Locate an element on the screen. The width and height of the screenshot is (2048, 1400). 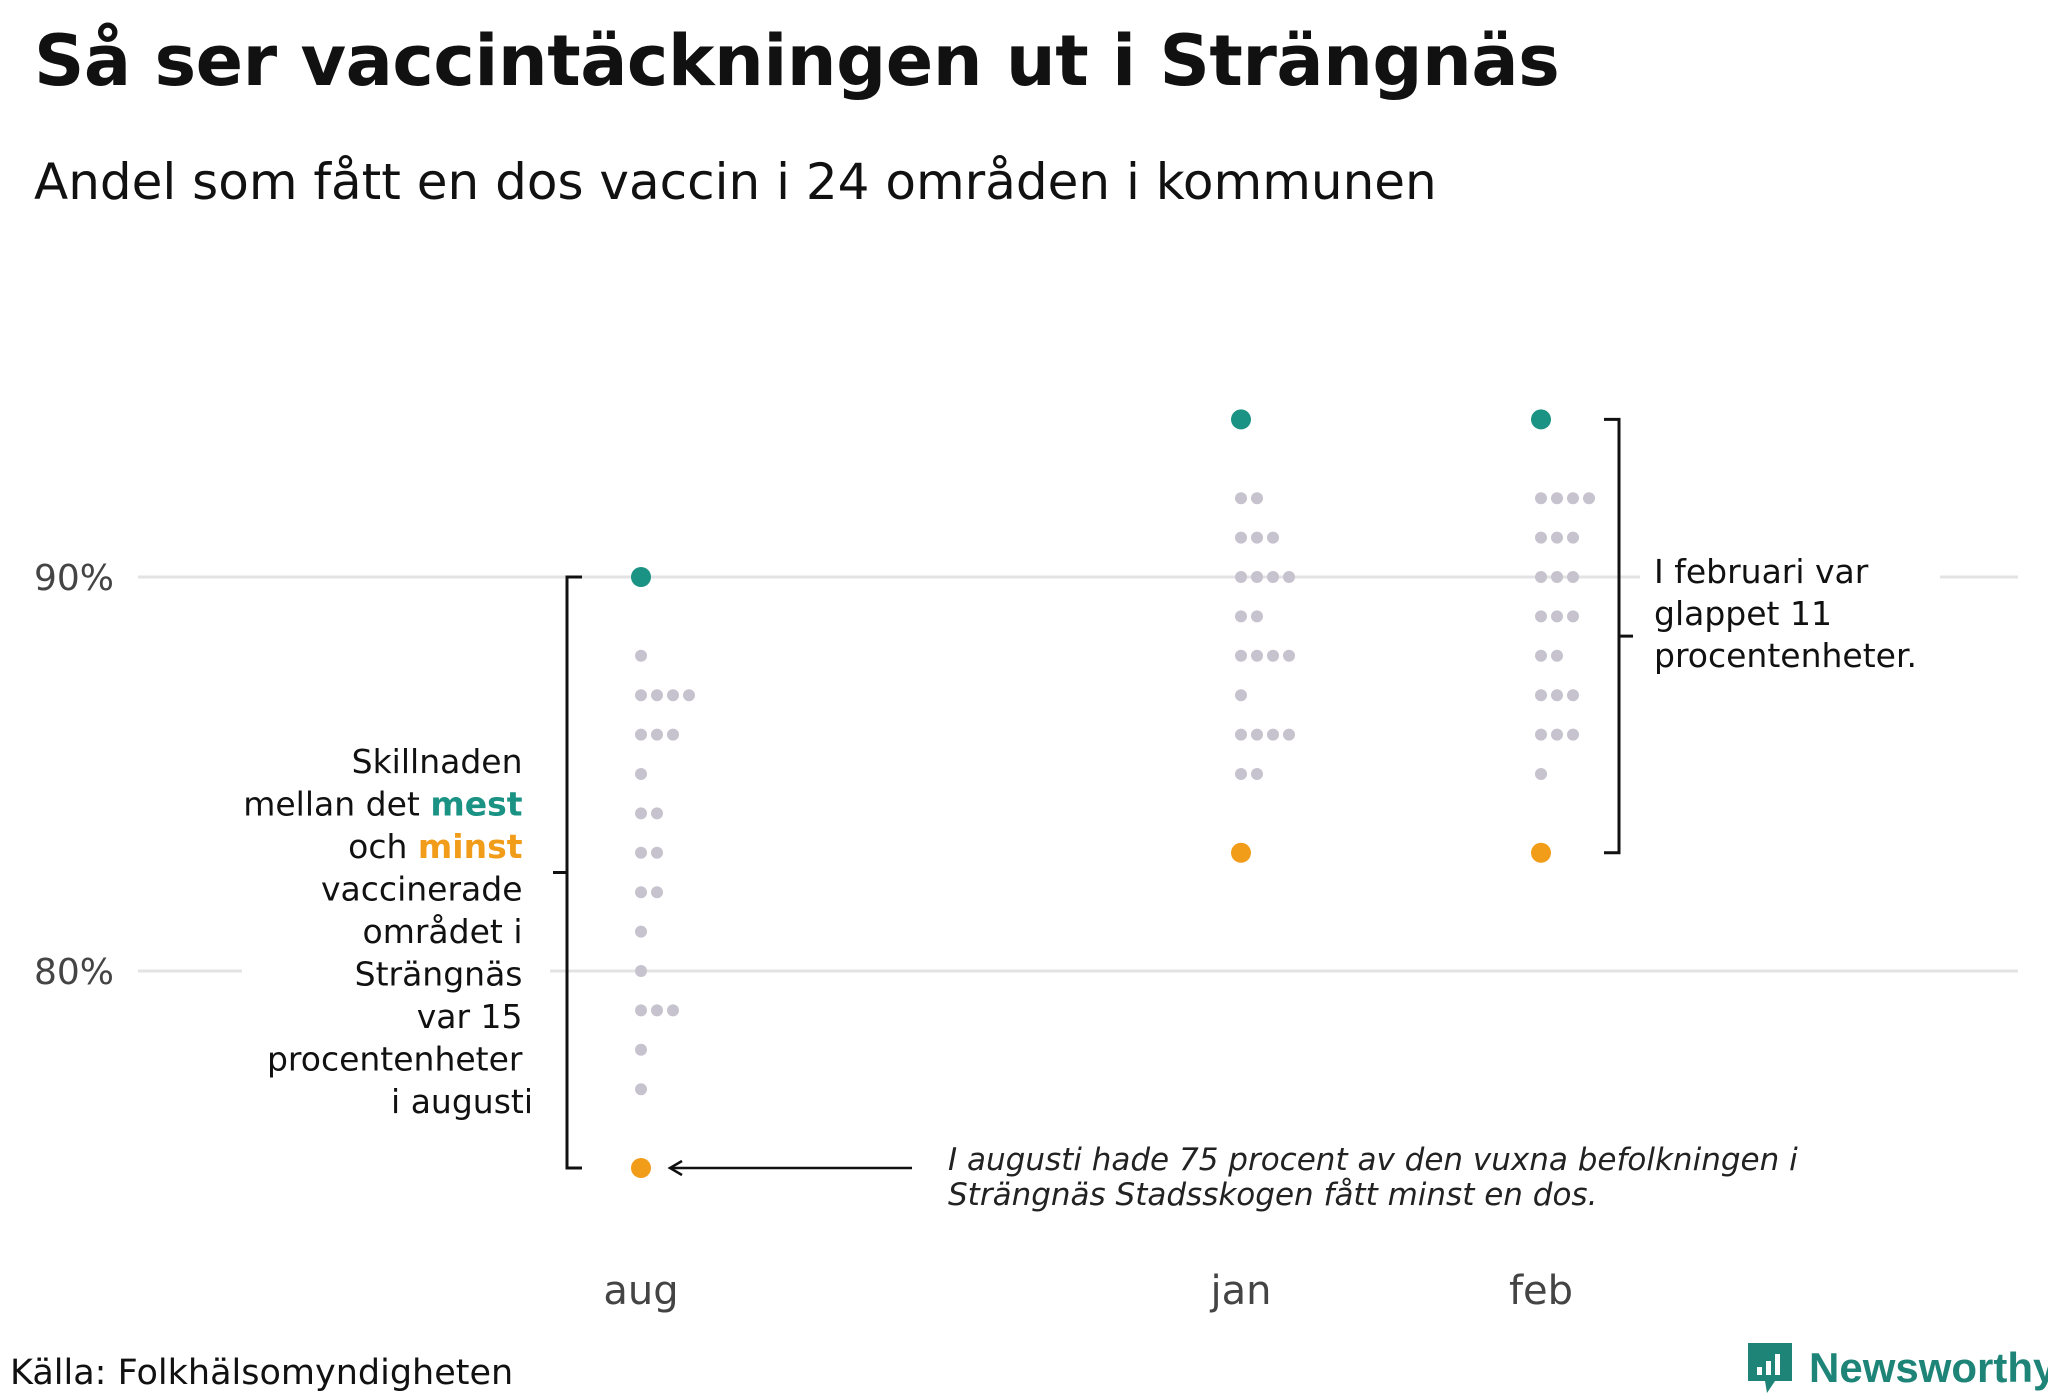
right-annotation-line: I februari var is located at coordinates (1761, 571).